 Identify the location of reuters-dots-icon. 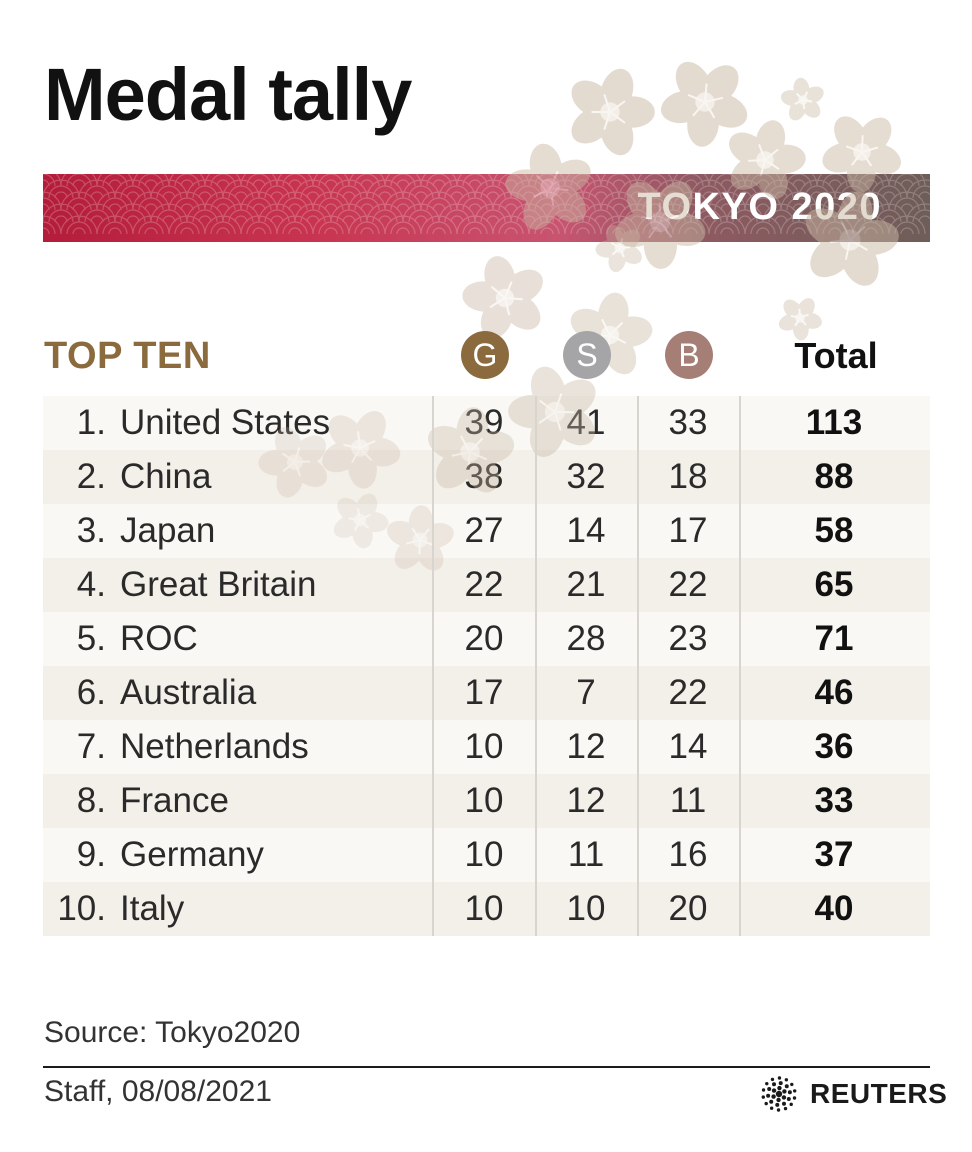
(779, 1094).